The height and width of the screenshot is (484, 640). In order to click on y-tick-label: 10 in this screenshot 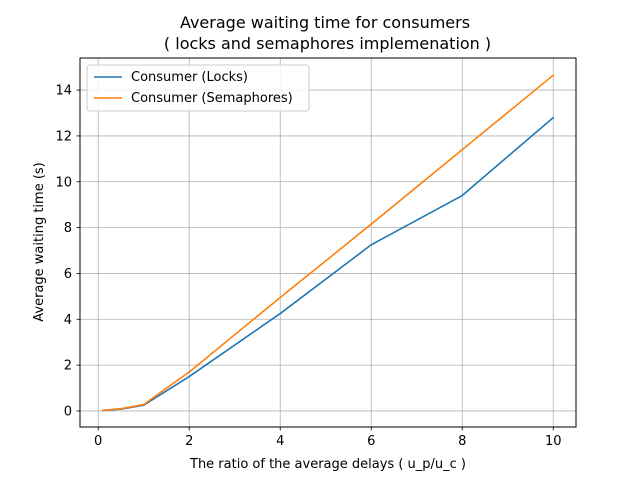, I will do `click(63, 182)`.